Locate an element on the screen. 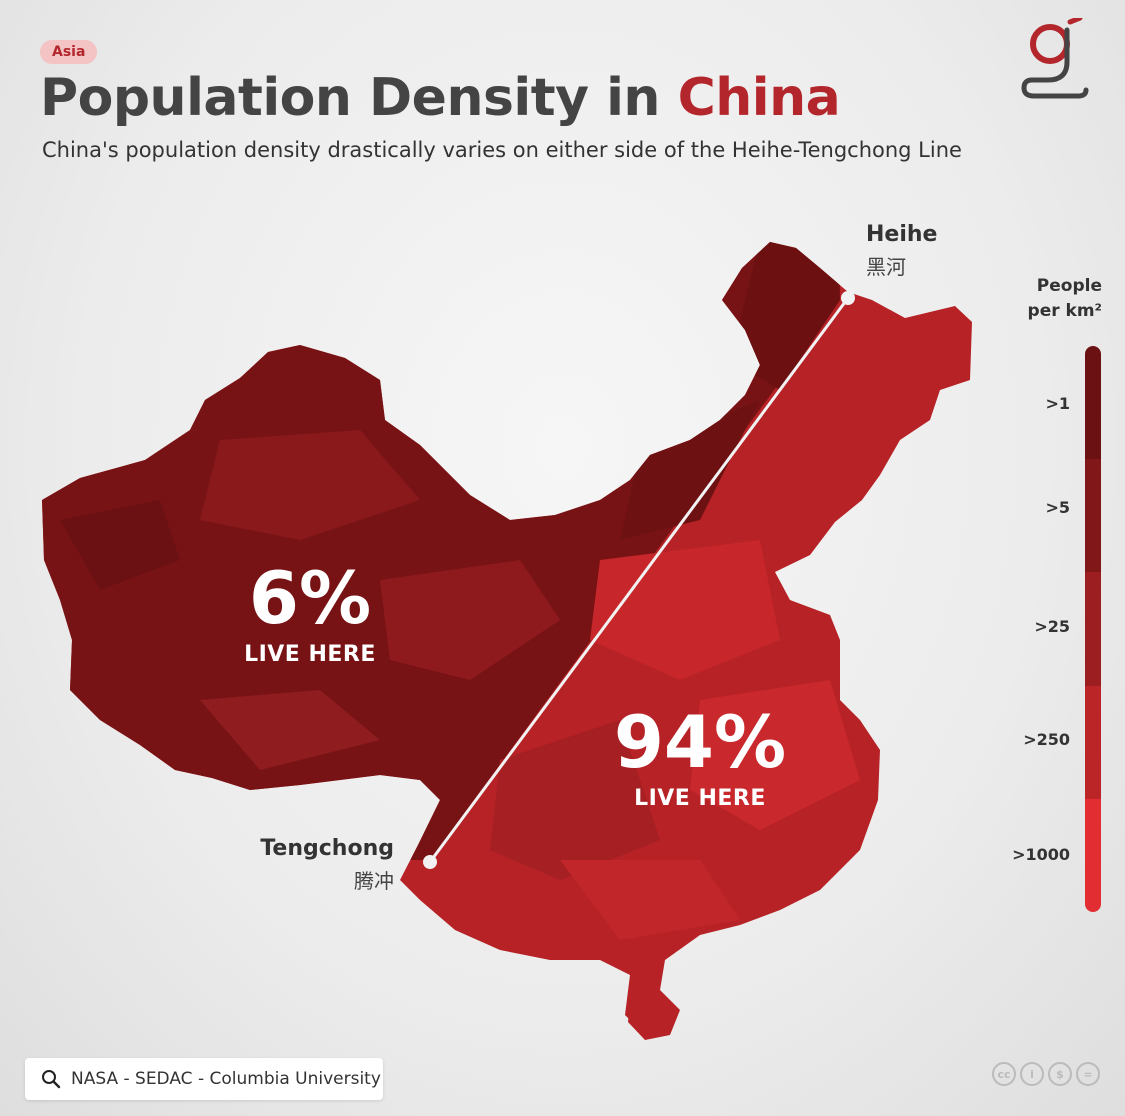 The width and height of the screenshot is (1125, 1116). city-heihe-name: Heihe is located at coordinates (902, 234).